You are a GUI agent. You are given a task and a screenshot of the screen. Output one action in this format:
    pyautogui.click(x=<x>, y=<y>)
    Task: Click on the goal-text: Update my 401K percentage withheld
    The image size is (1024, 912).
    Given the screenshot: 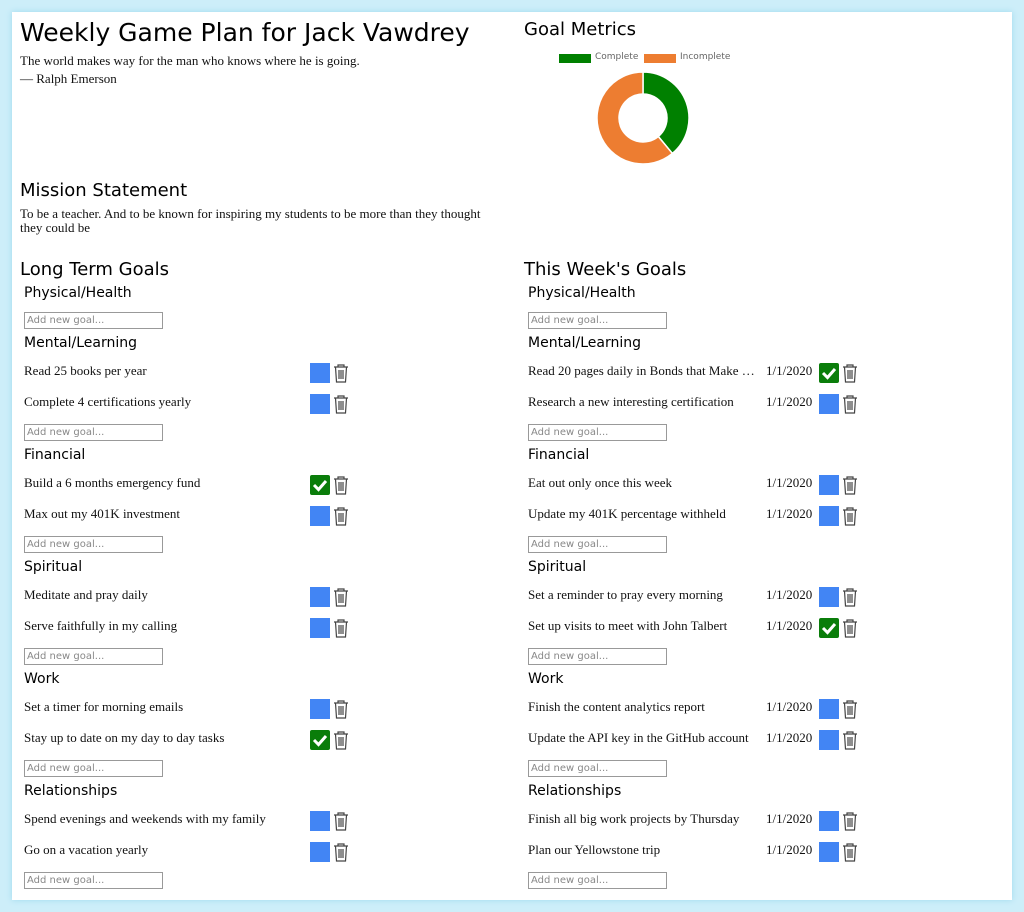 What is the action you would take?
    pyautogui.click(x=627, y=513)
    